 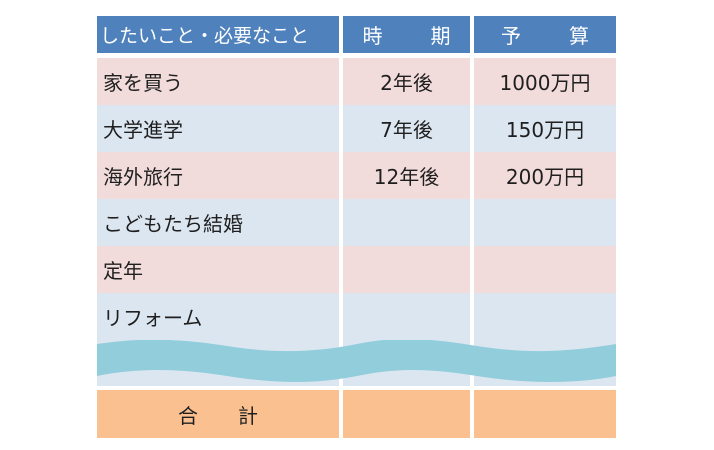 I want to click on total-budget, so click(x=545, y=414).